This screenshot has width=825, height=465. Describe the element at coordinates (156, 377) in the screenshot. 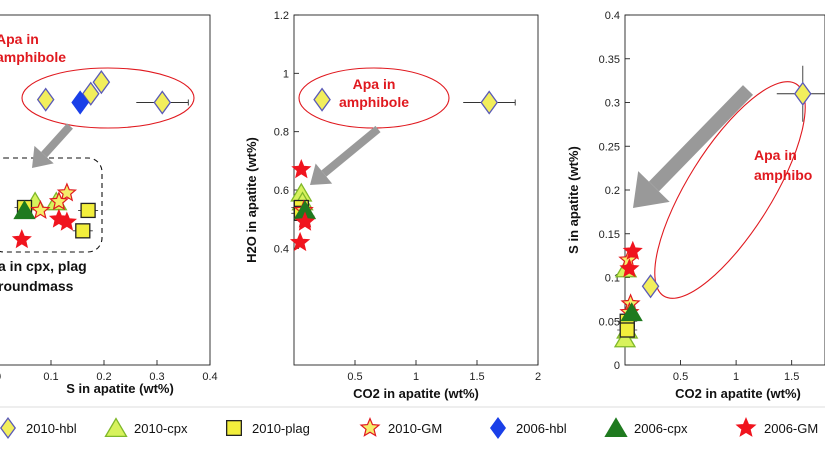

I see `x-tick-label: 0.3` at that location.